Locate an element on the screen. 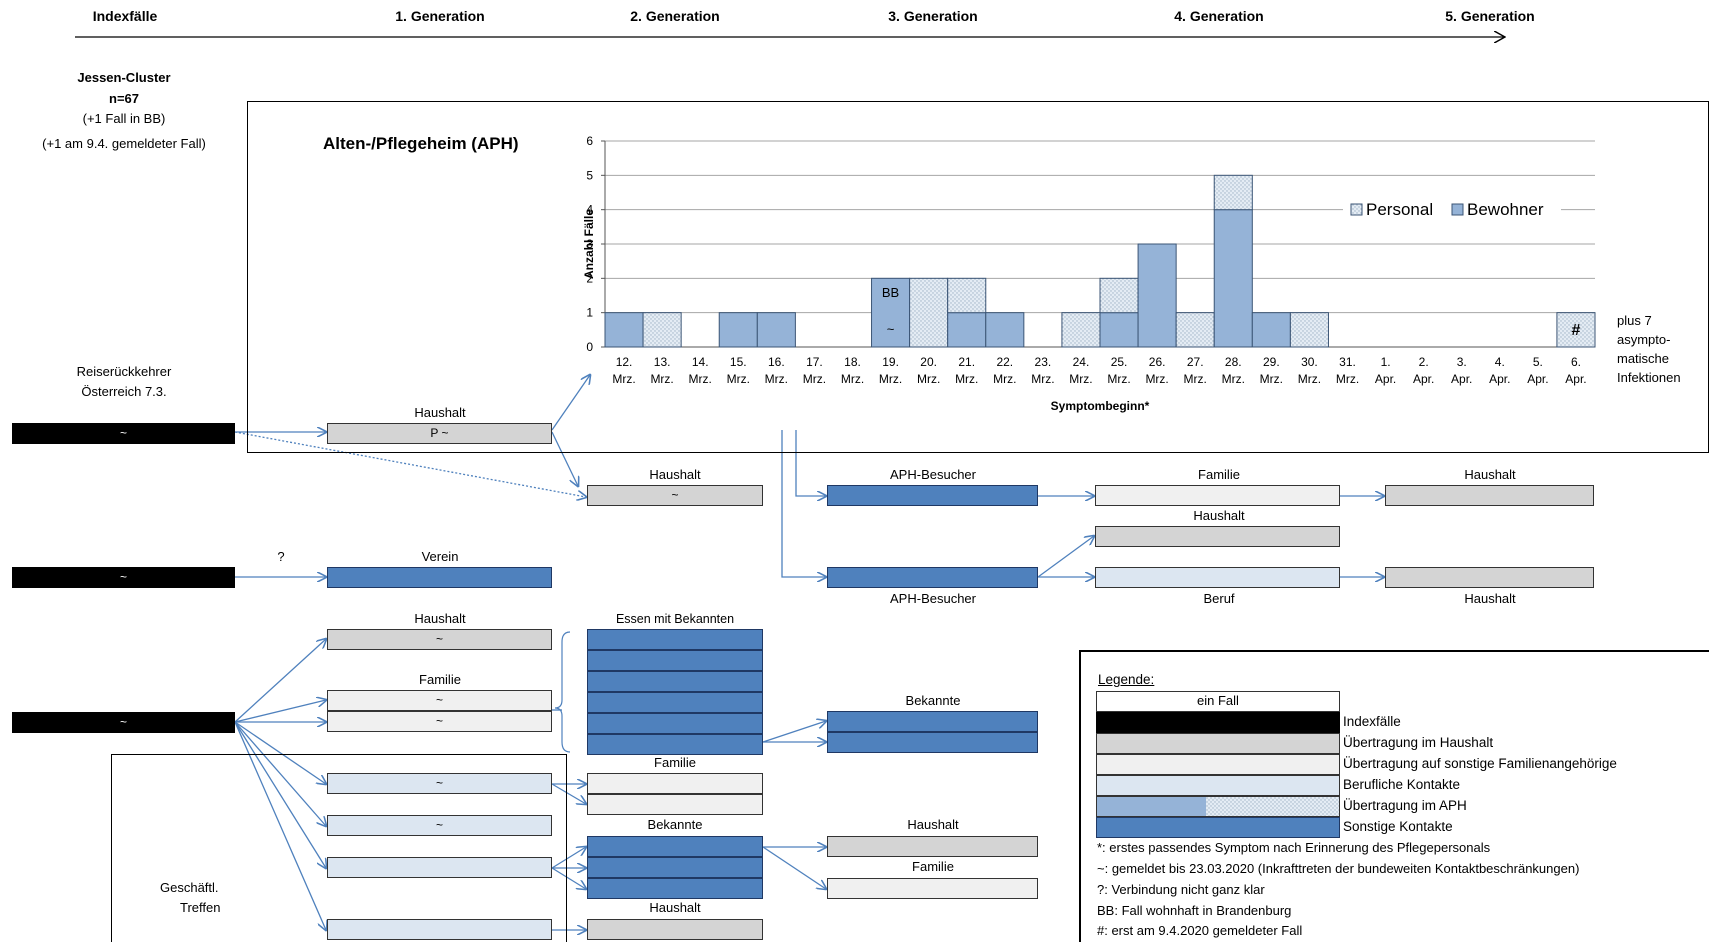 This screenshot has width=1709, height=942. x-tick-label-day: 4. is located at coordinates (1500, 362).